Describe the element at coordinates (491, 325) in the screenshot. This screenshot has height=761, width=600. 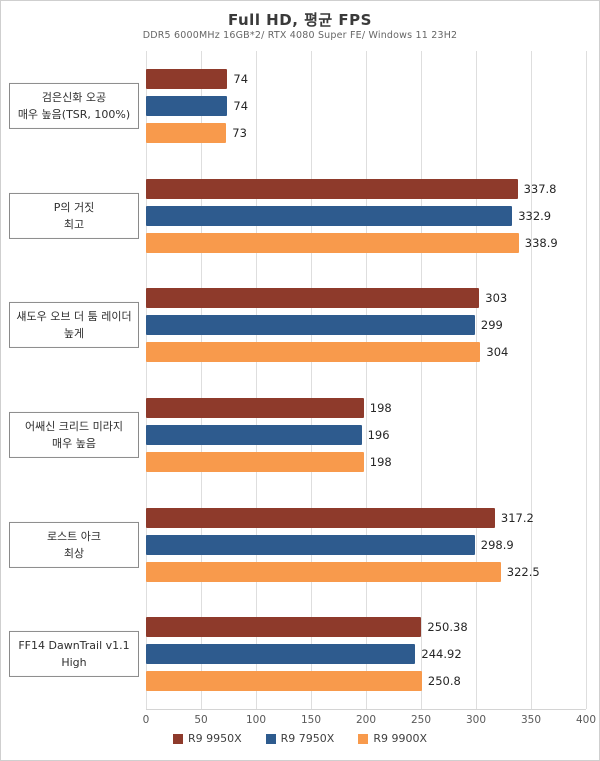
I see `value-label: 299` at that location.